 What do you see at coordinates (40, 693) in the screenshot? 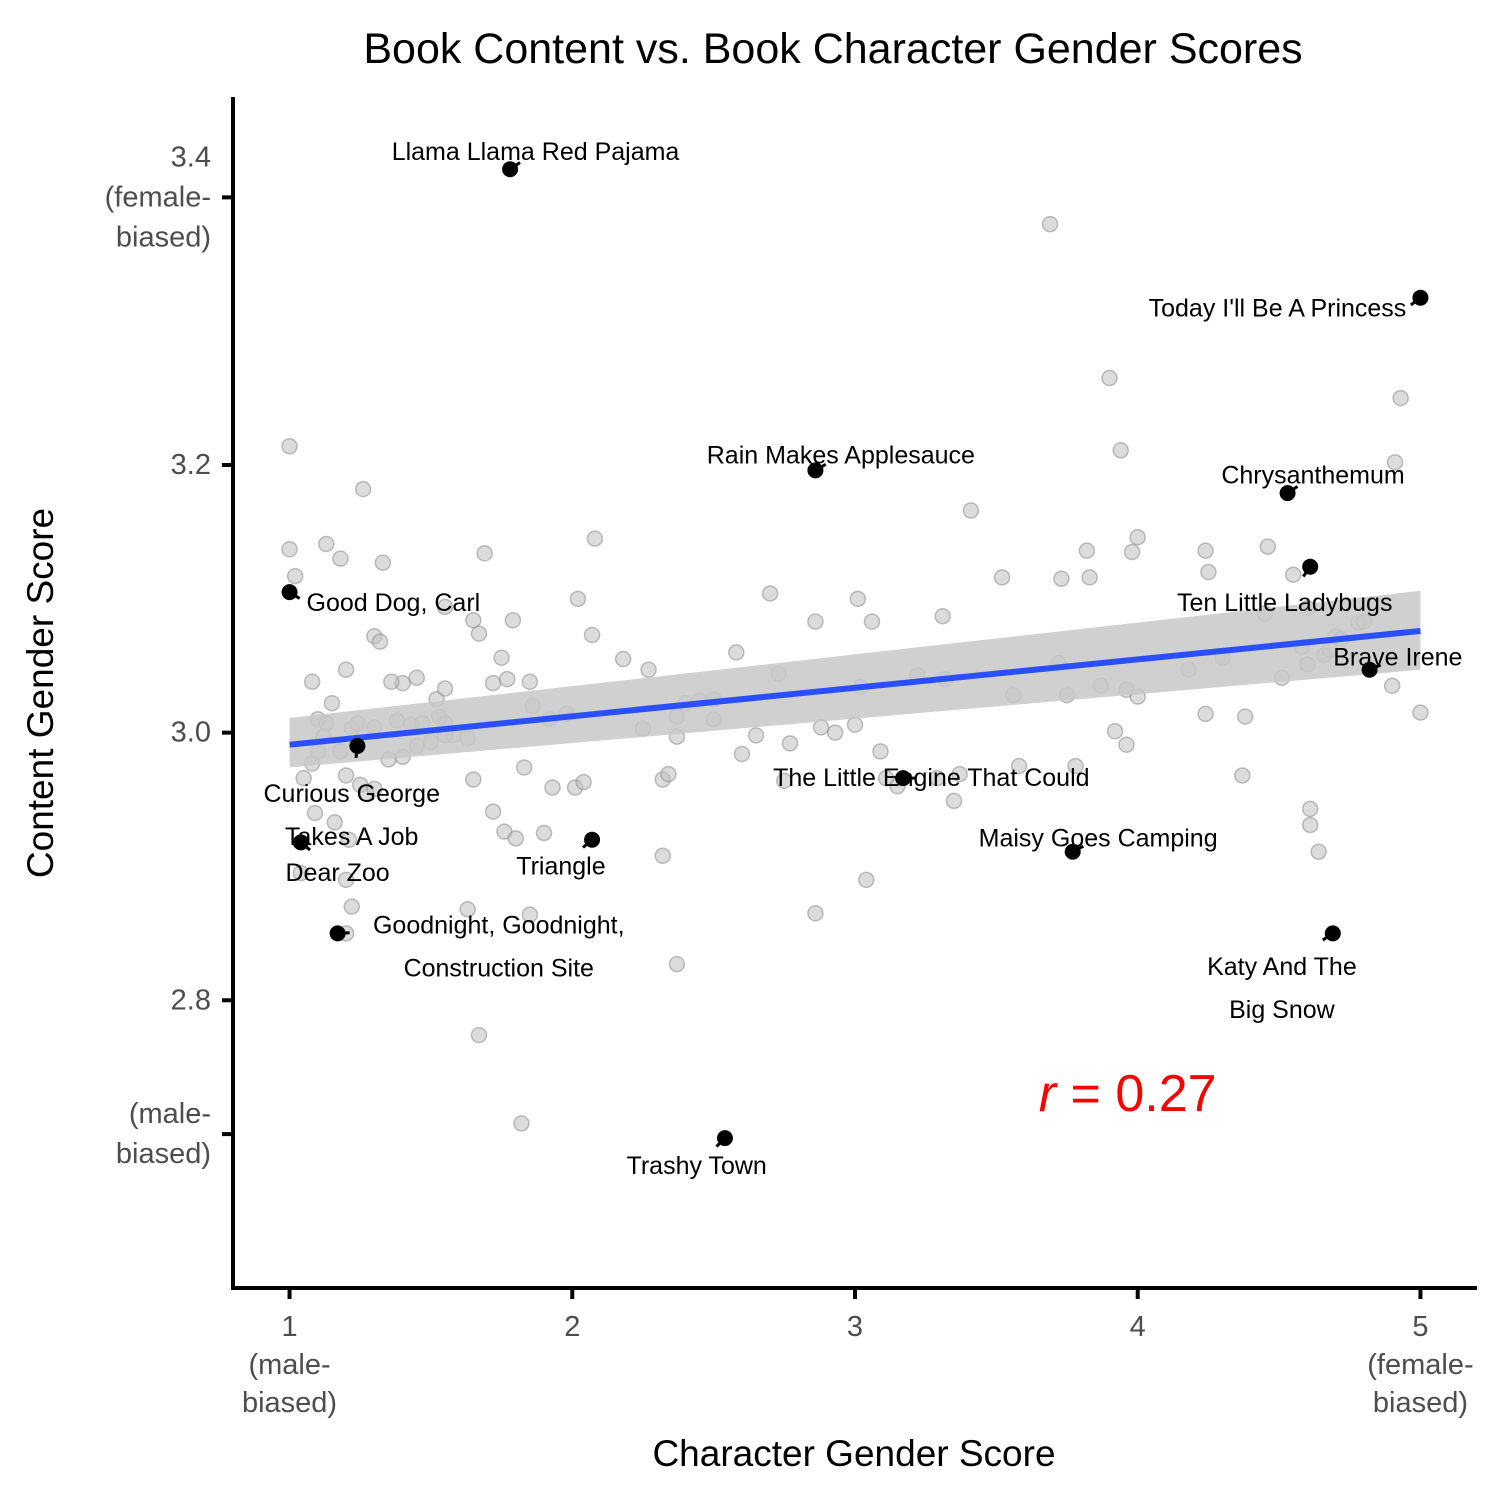
I see `y-axis-title: Content Gender Score` at bounding box center [40, 693].